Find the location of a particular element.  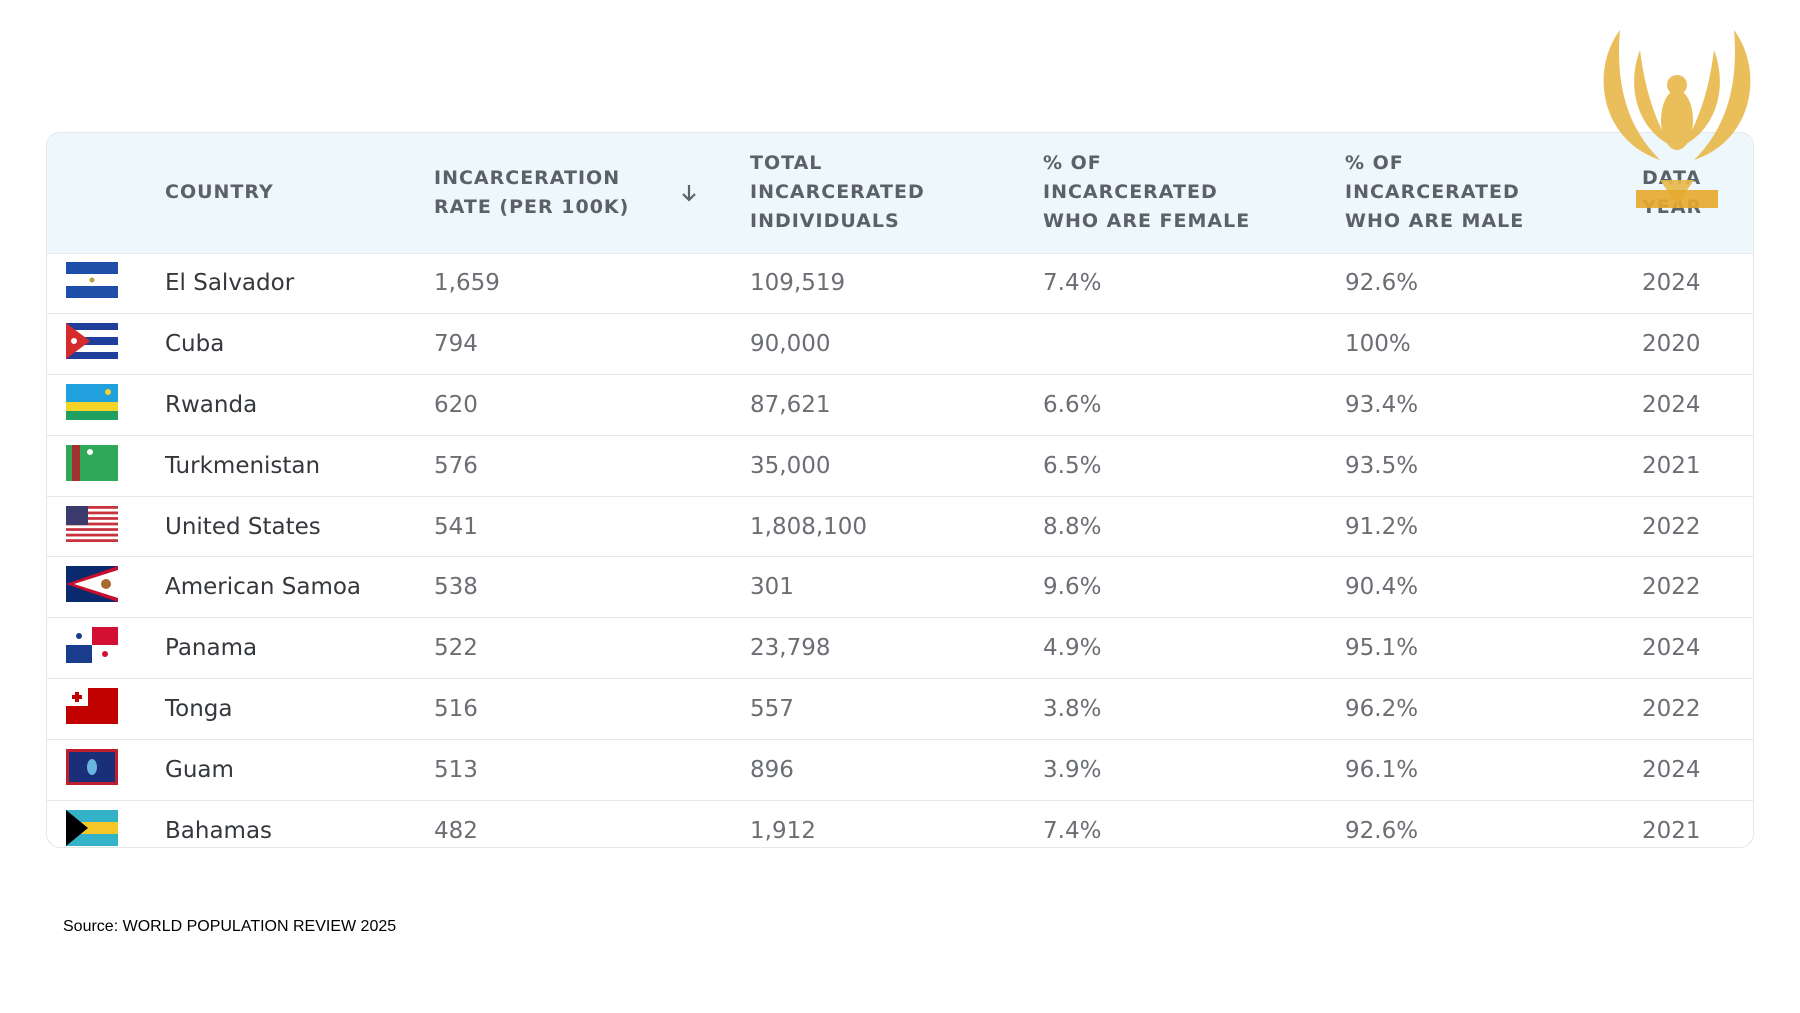

table-row: El Salvador 1,659 109,519 7.4% 92.6% 2024 is located at coordinates (900, 283).